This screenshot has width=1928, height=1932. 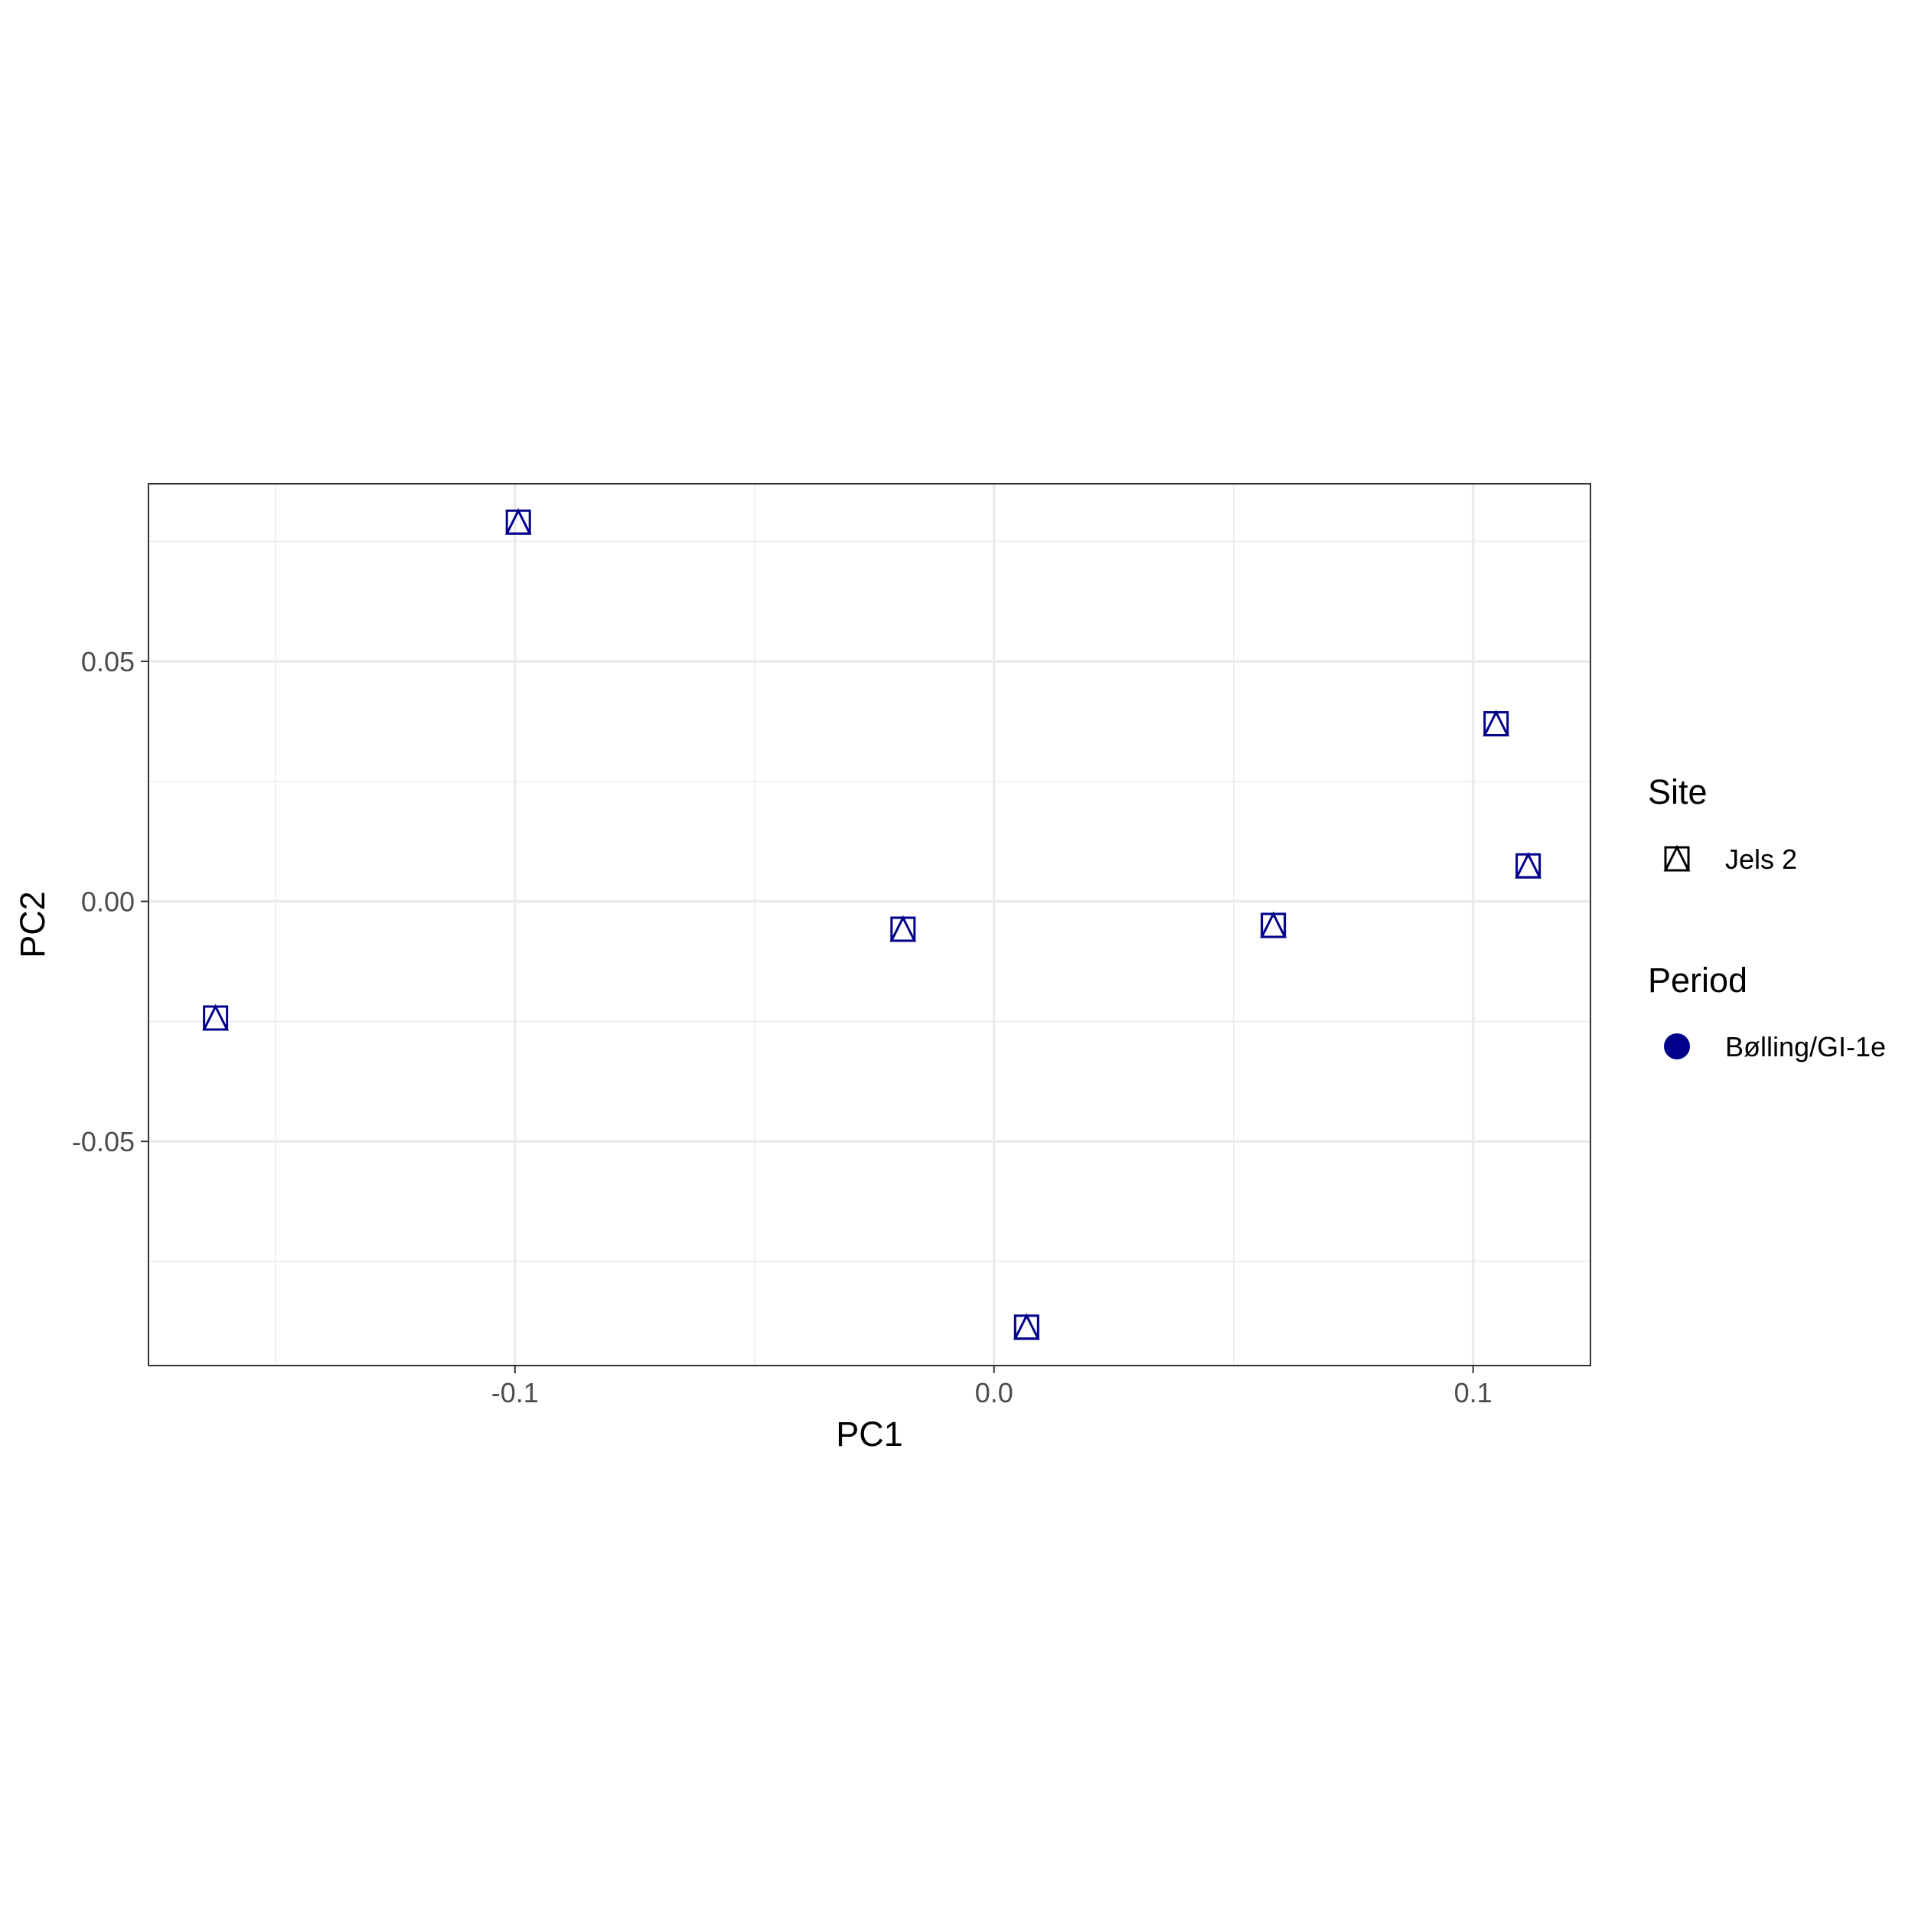 What do you see at coordinates (103, 1141) in the screenshot?
I see `y-tick-label: -0.05` at bounding box center [103, 1141].